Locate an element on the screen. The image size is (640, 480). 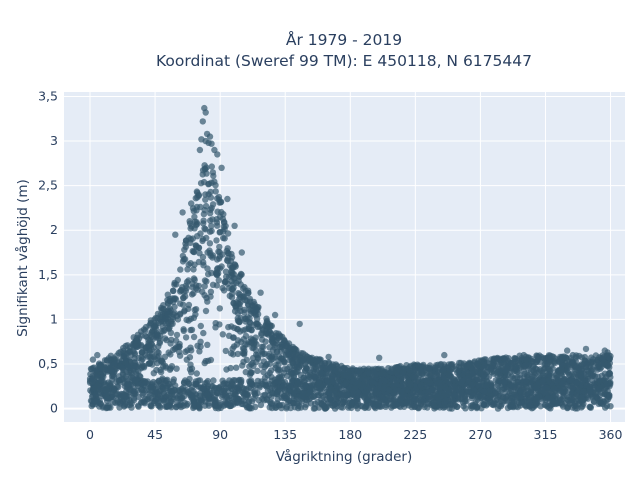
y-tick-label: 1,5 is located at coordinates (48, 274).